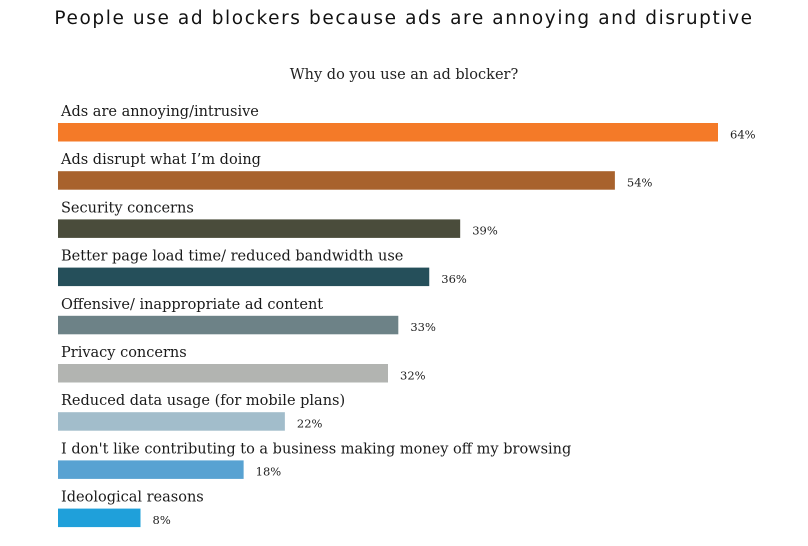 The height and width of the screenshot is (546, 808). Describe the element at coordinates (269, 472) in the screenshot. I see `value-label: 18%` at that location.